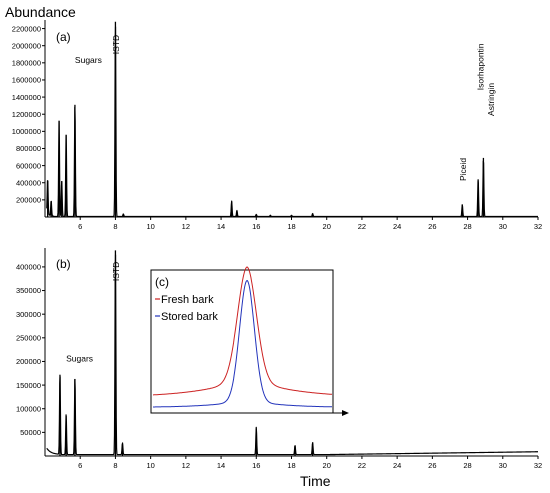  Describe the element at coordinates (26, 63) in the screenshot. I see `y-tick-label: 1800000` at that location.